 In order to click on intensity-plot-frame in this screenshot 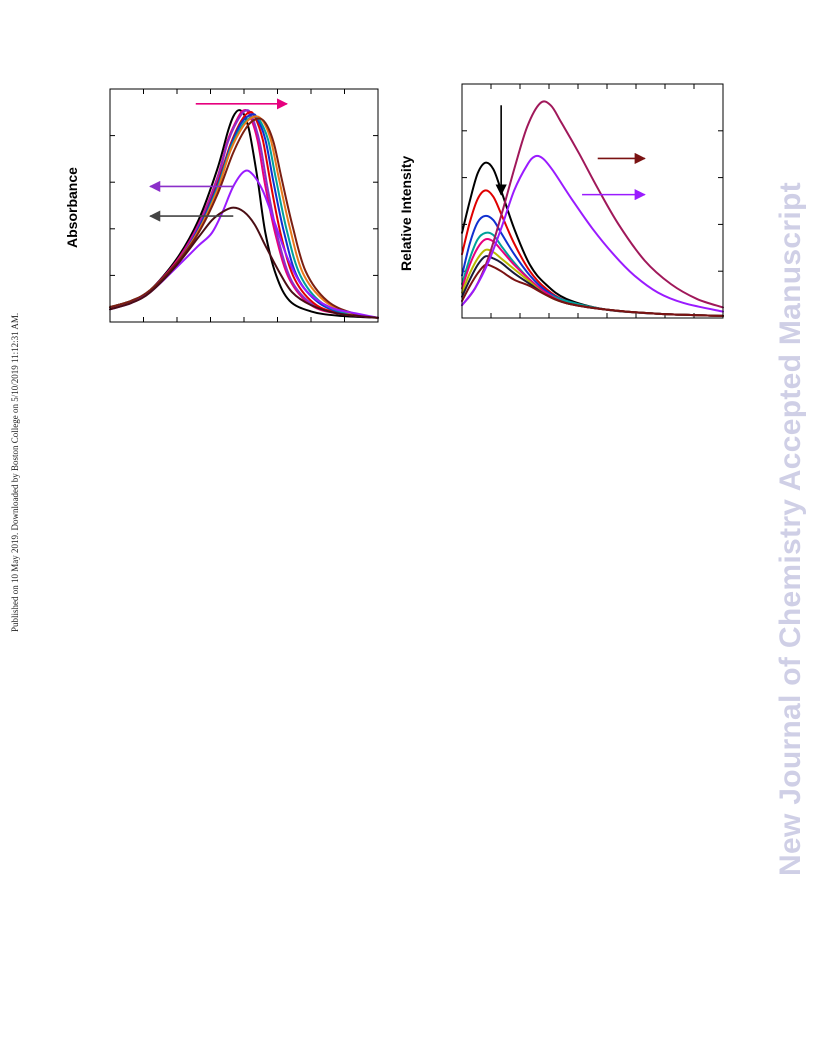, I will do `click(592, 201)`.